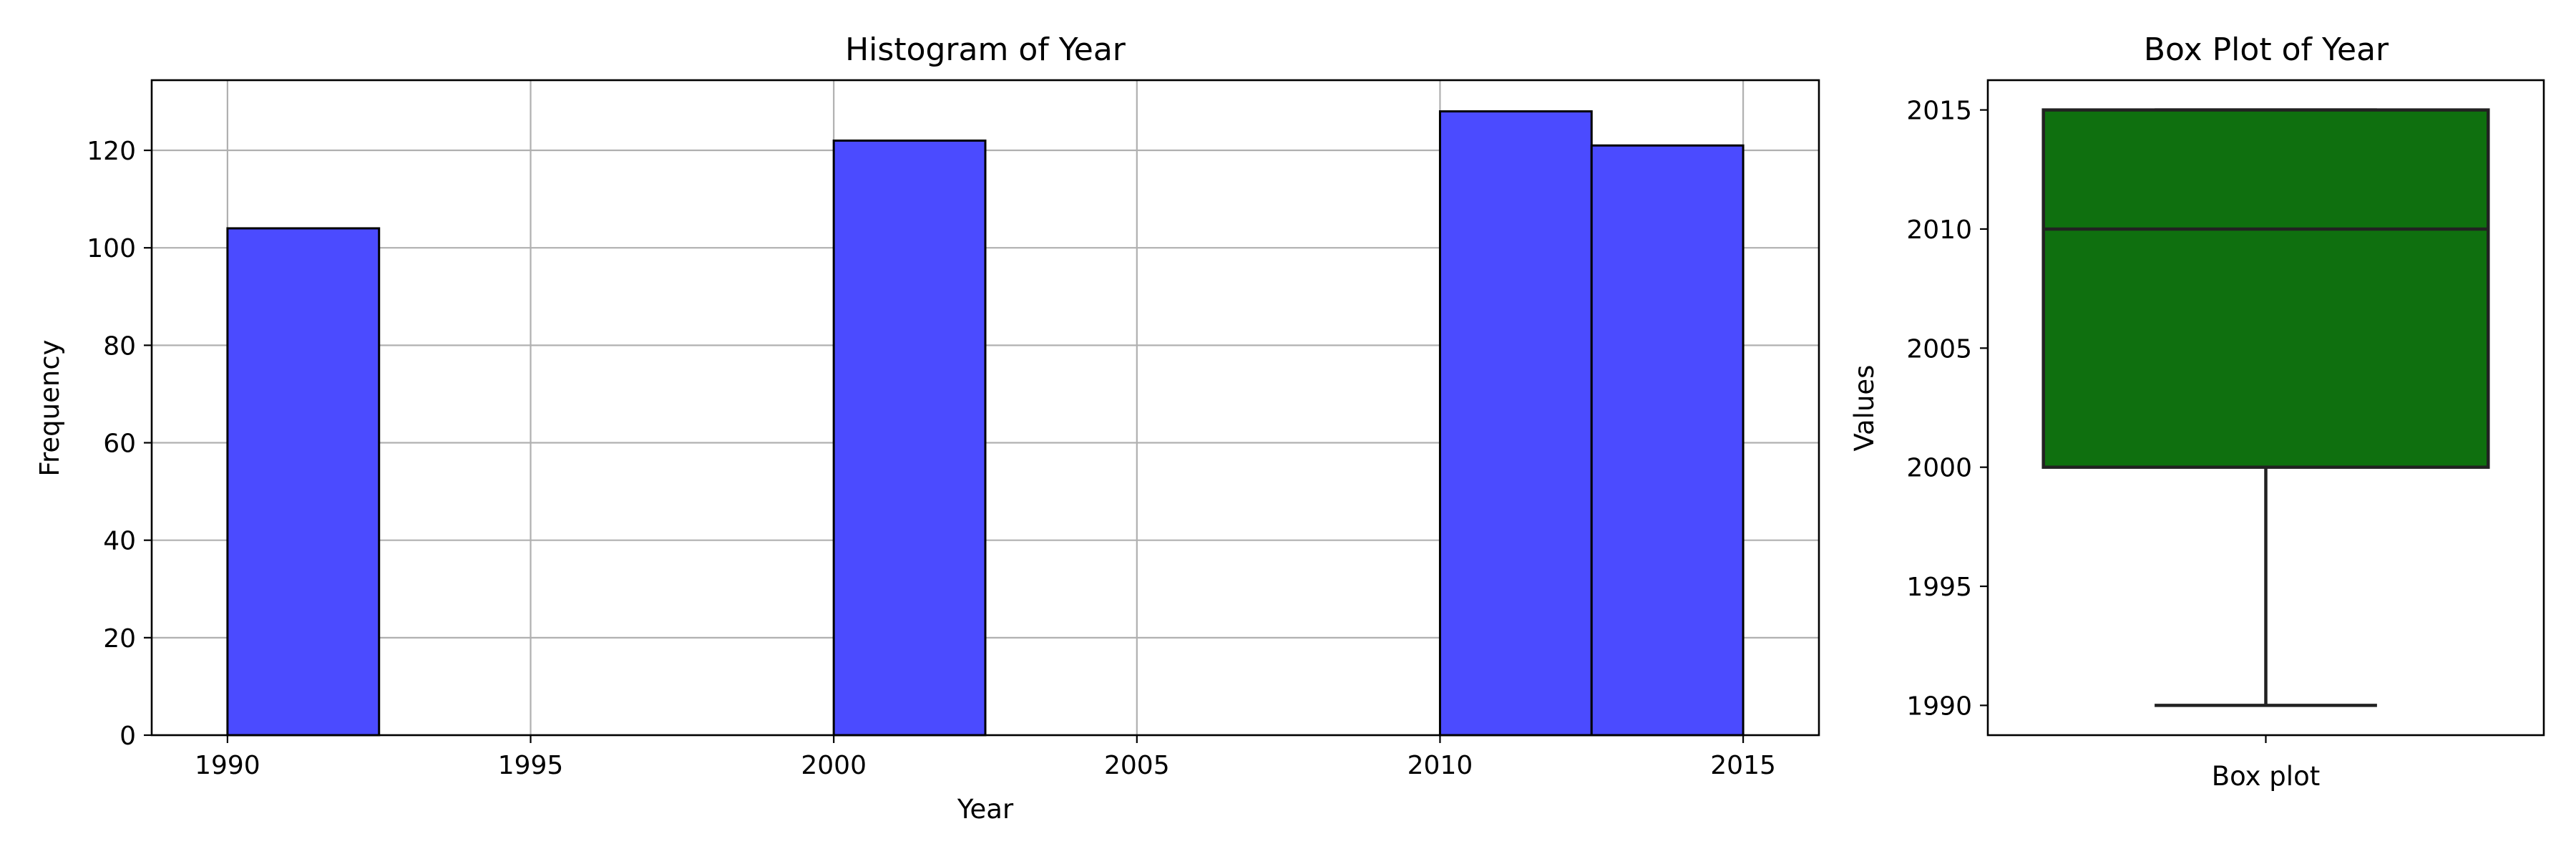 This screenshot has height=859, width=2576. I want to click on histogram-x-axis-label: Year, so click(985, 809).